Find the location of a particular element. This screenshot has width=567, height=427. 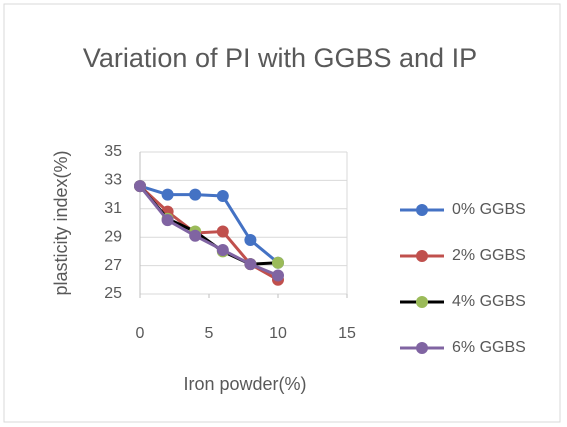

x-tick-label: 15 is located at coordinates (347, 333).